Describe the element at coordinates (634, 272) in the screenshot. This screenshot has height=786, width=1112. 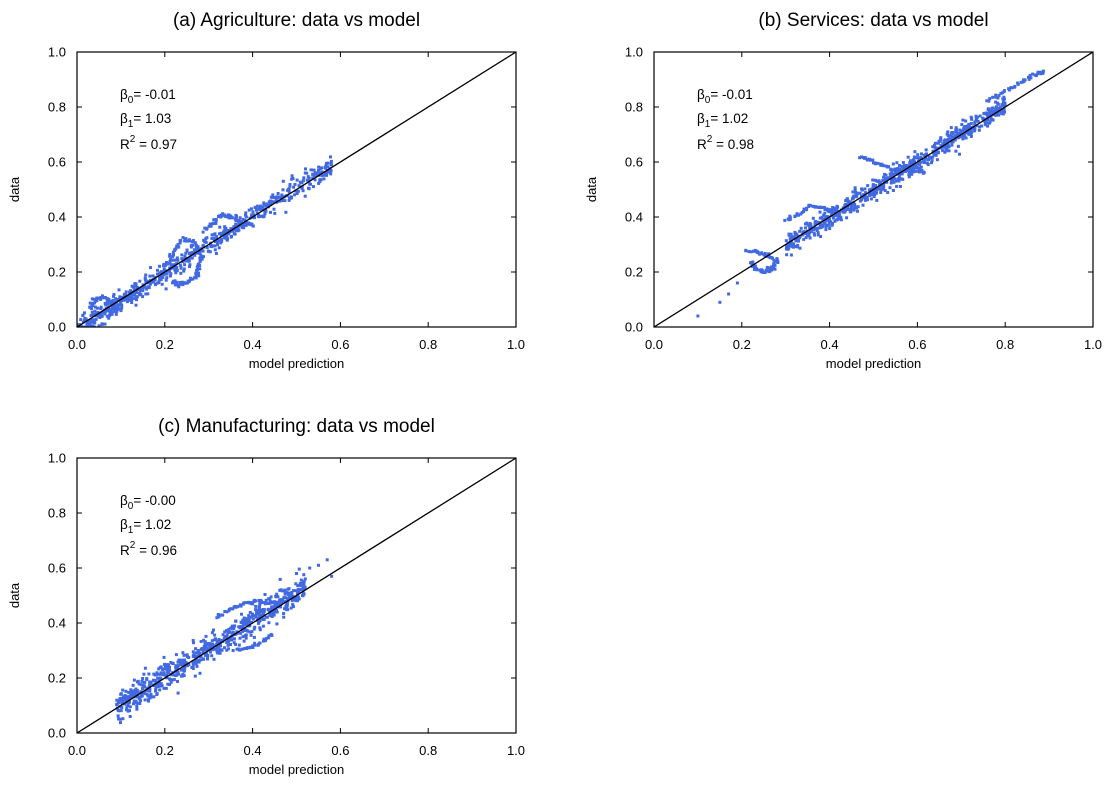
I see `y-tick-label: 0.2` at that location.